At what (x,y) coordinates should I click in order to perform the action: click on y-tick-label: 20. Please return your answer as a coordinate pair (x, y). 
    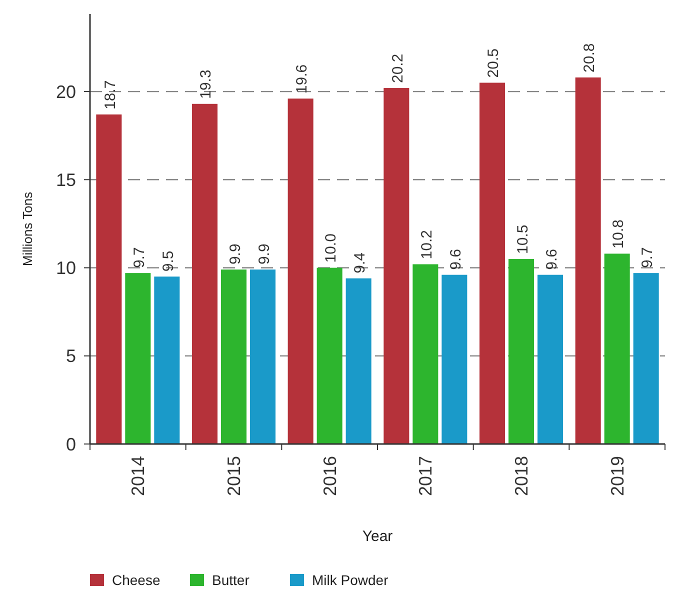
    Looking at the image, I should click on (66, 92).